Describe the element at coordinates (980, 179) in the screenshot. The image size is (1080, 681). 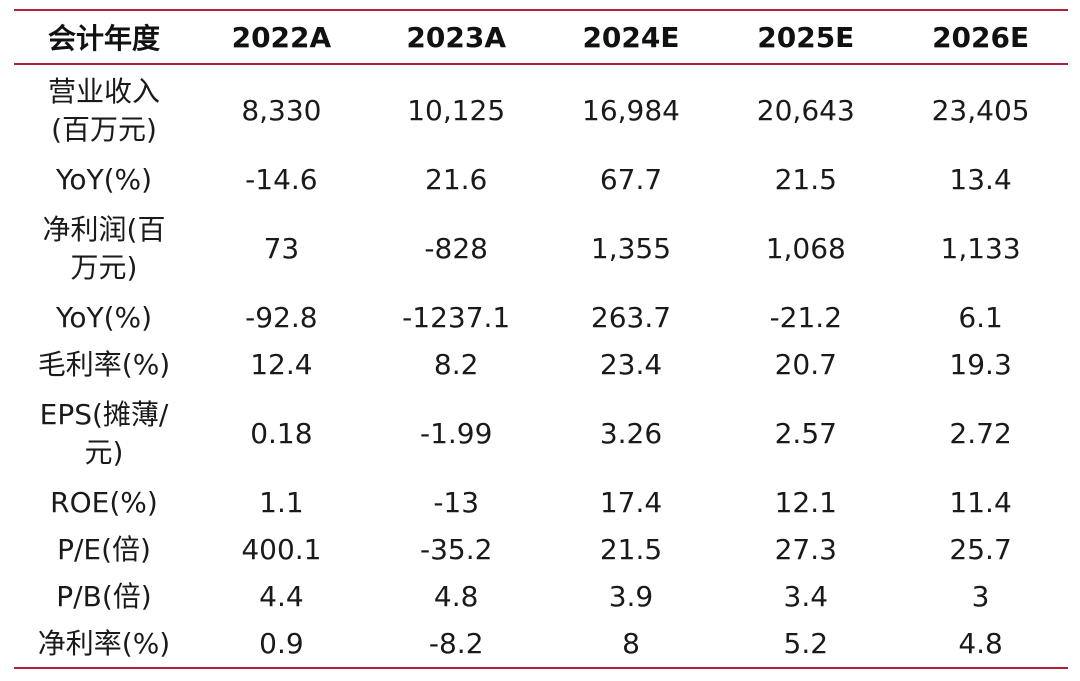
I see `value-cell: 13.4` at that location.